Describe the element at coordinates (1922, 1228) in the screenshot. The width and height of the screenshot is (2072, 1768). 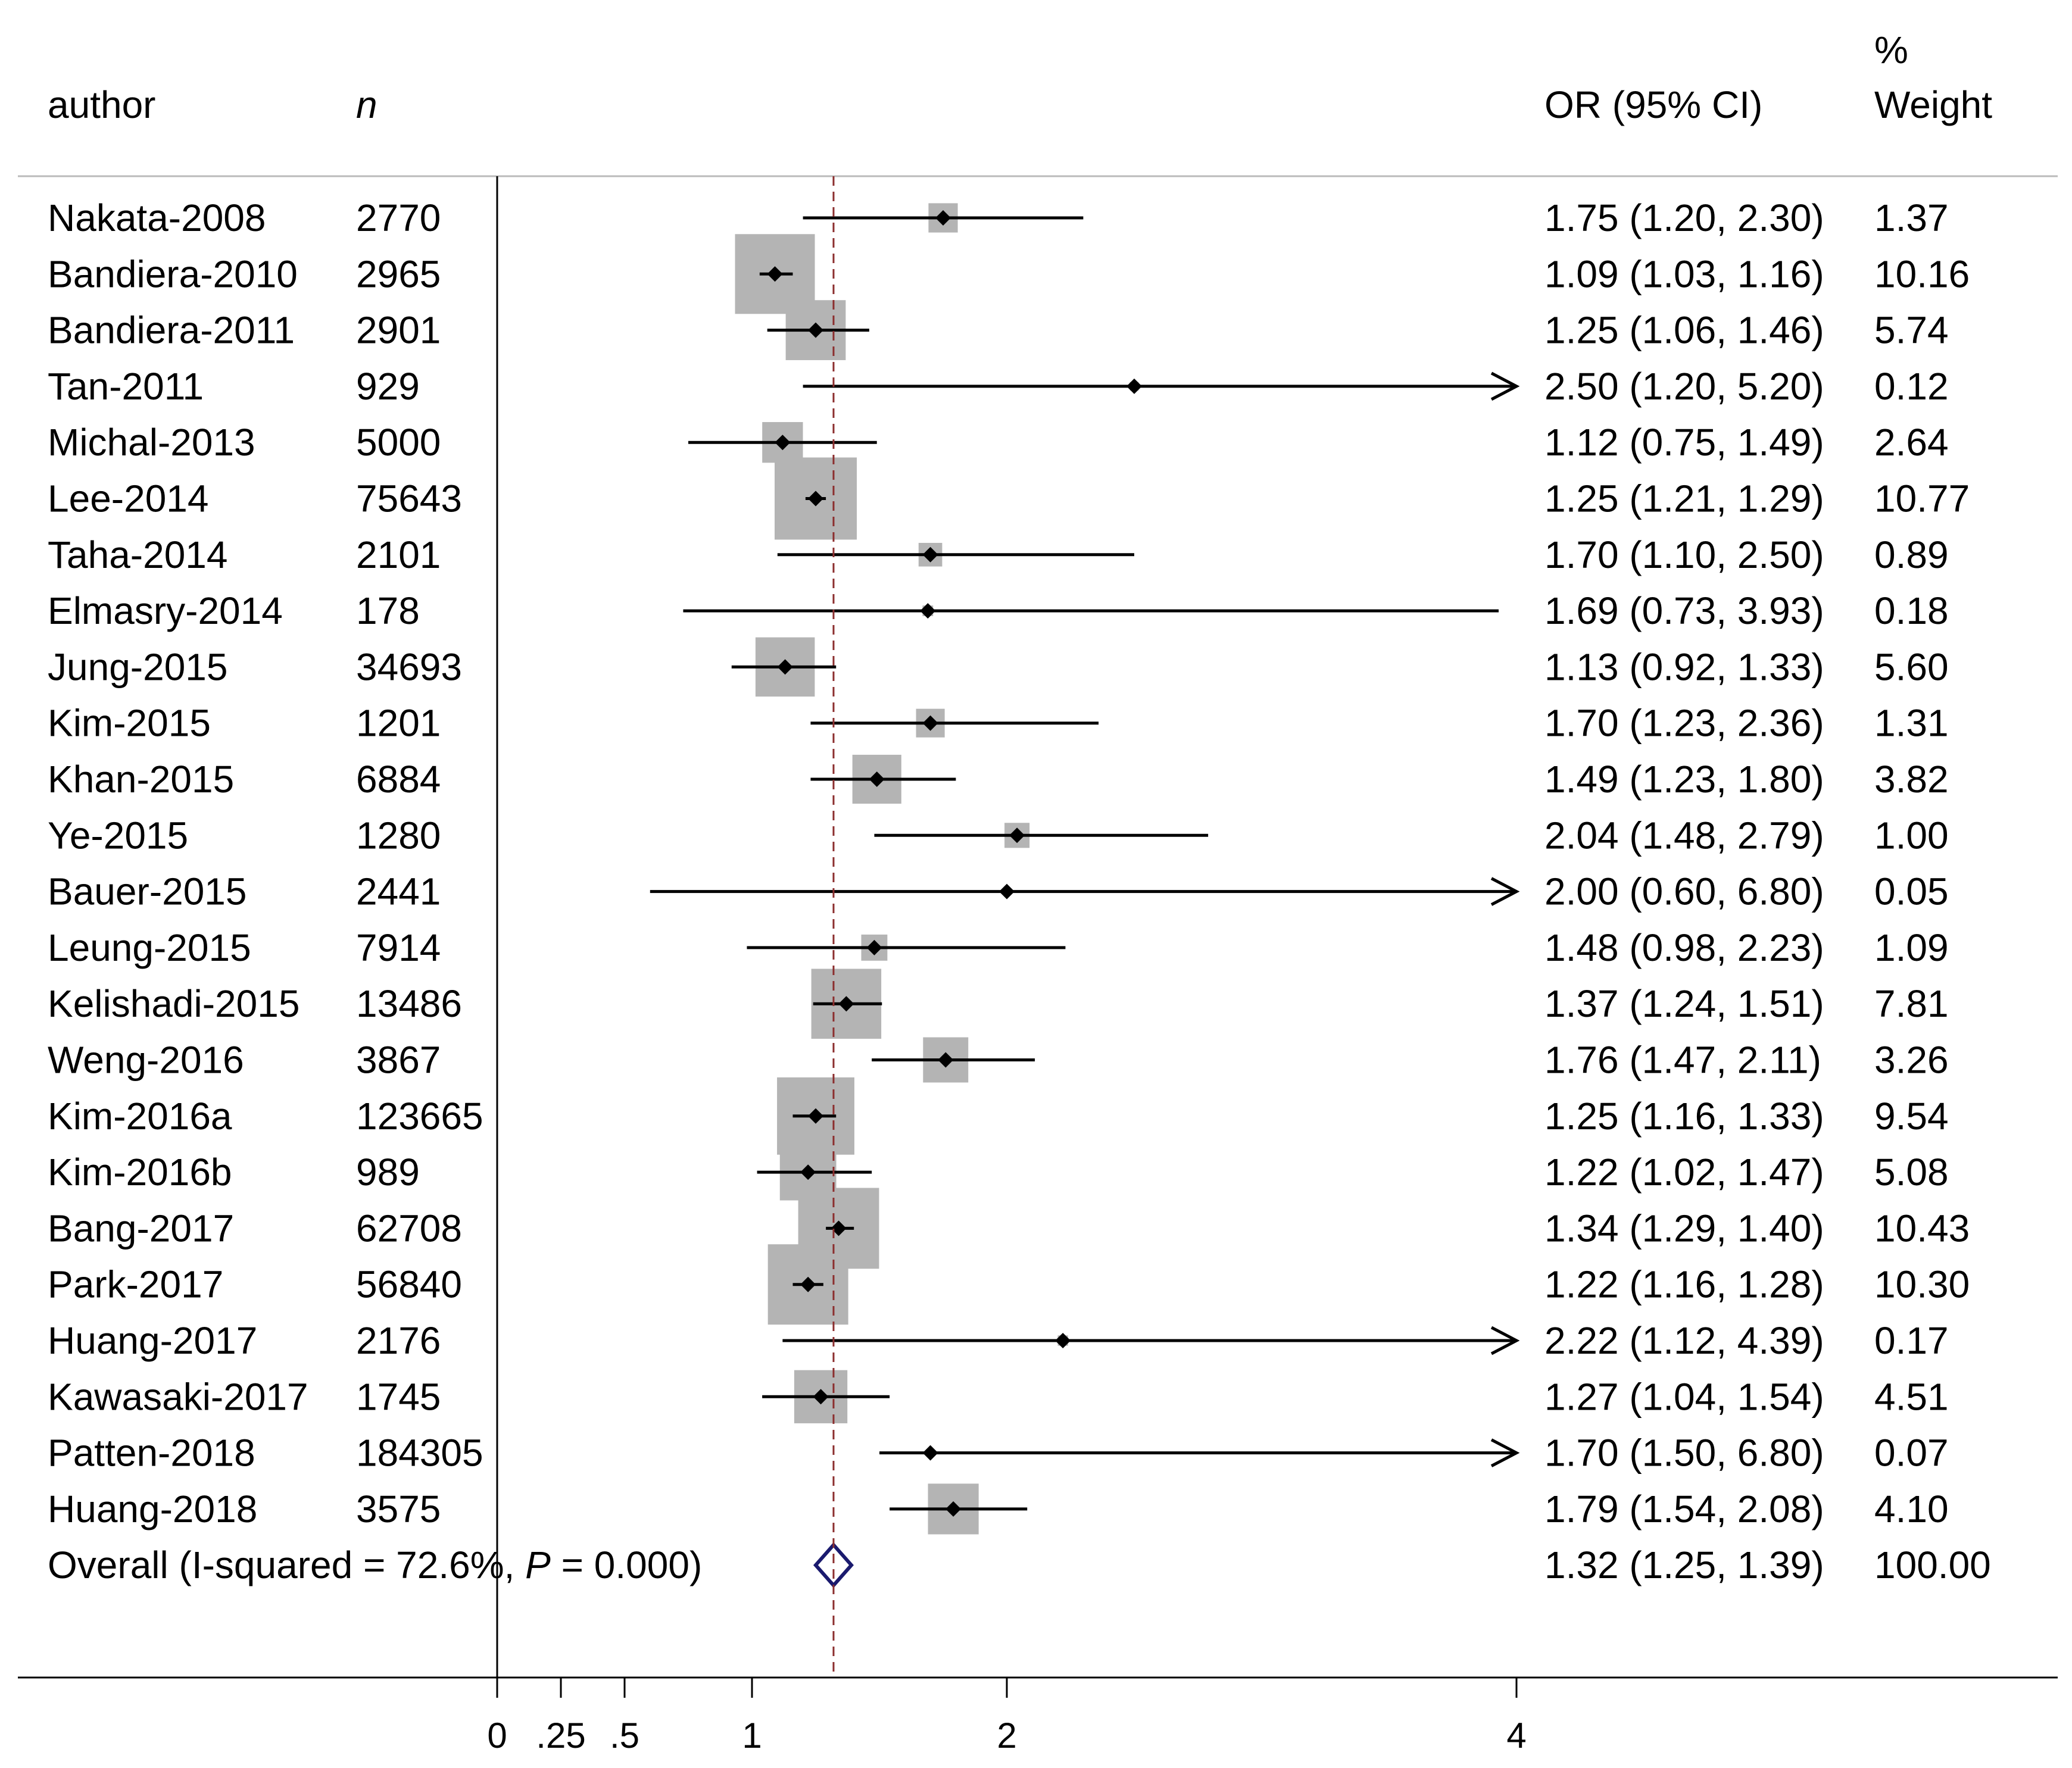
I see `study-weight: 10.43` at that location.